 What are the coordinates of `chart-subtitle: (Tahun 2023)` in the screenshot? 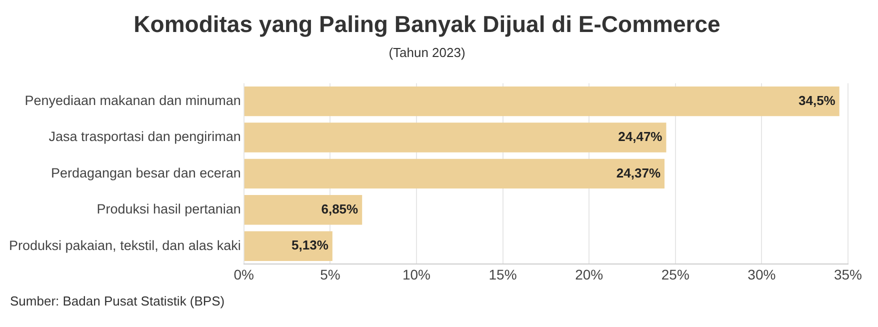 It's located at (427, 52).